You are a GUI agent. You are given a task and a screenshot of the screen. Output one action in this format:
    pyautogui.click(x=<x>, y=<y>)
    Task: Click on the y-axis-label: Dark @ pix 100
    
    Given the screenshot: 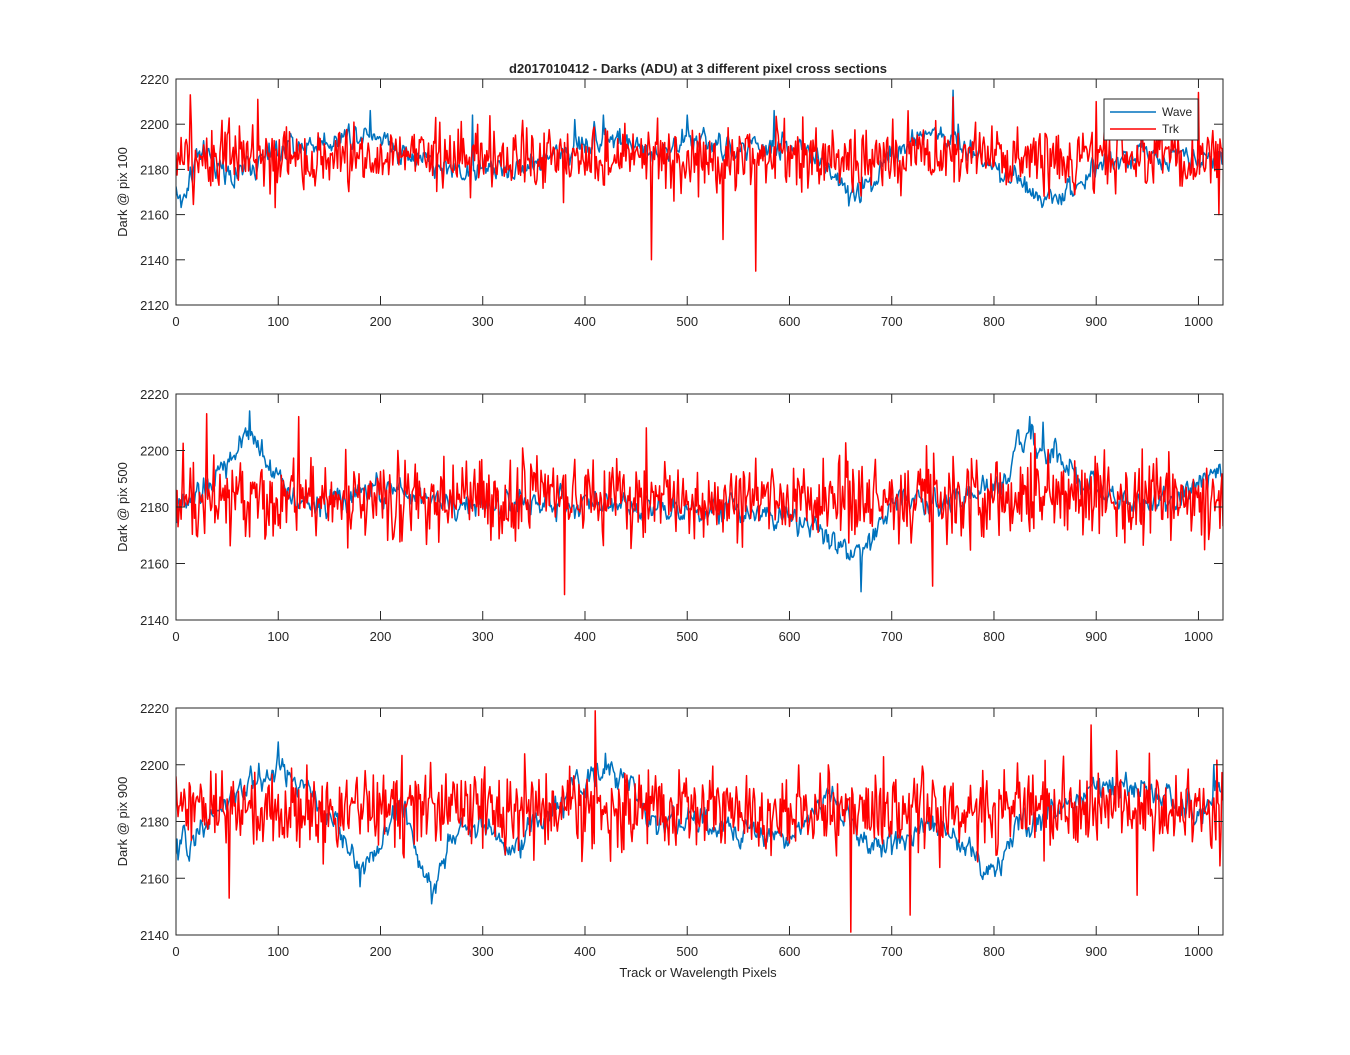 What is the action you would take?
    pyautogui.click(x=122, y=192)
    